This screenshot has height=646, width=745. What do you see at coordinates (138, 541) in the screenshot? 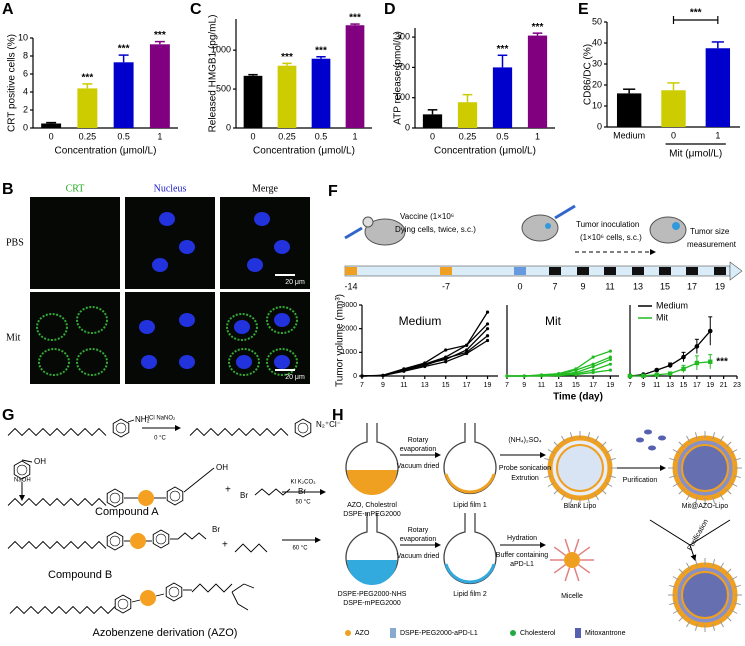
I see `azo-group` at bounding box center [138, 541].